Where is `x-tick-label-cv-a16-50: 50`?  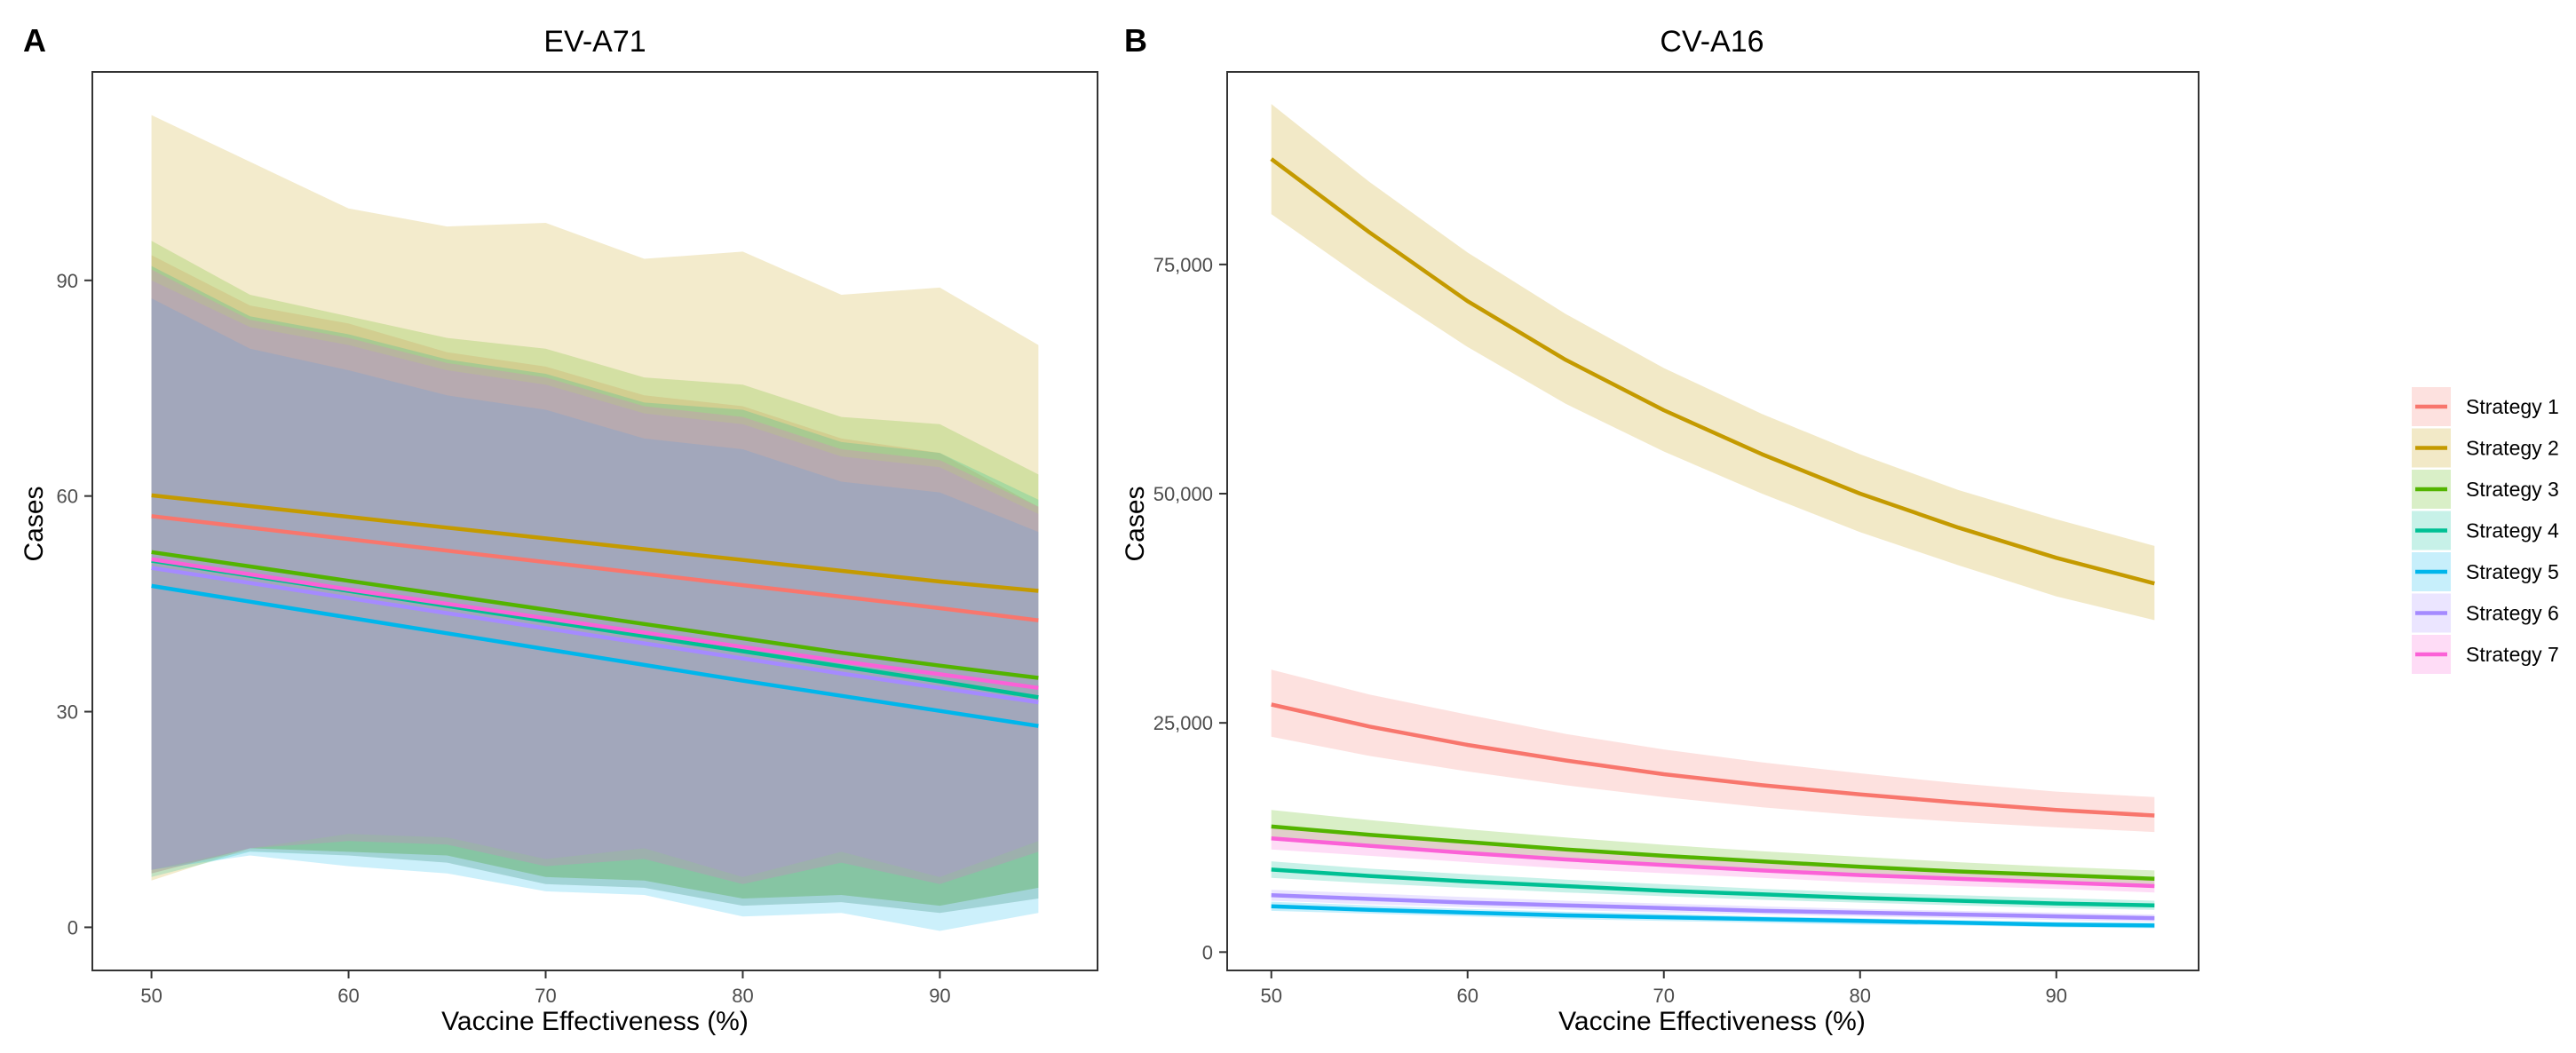
x-tick-label-cv-a16-50: 50 is located at coordinates (1271, 996).